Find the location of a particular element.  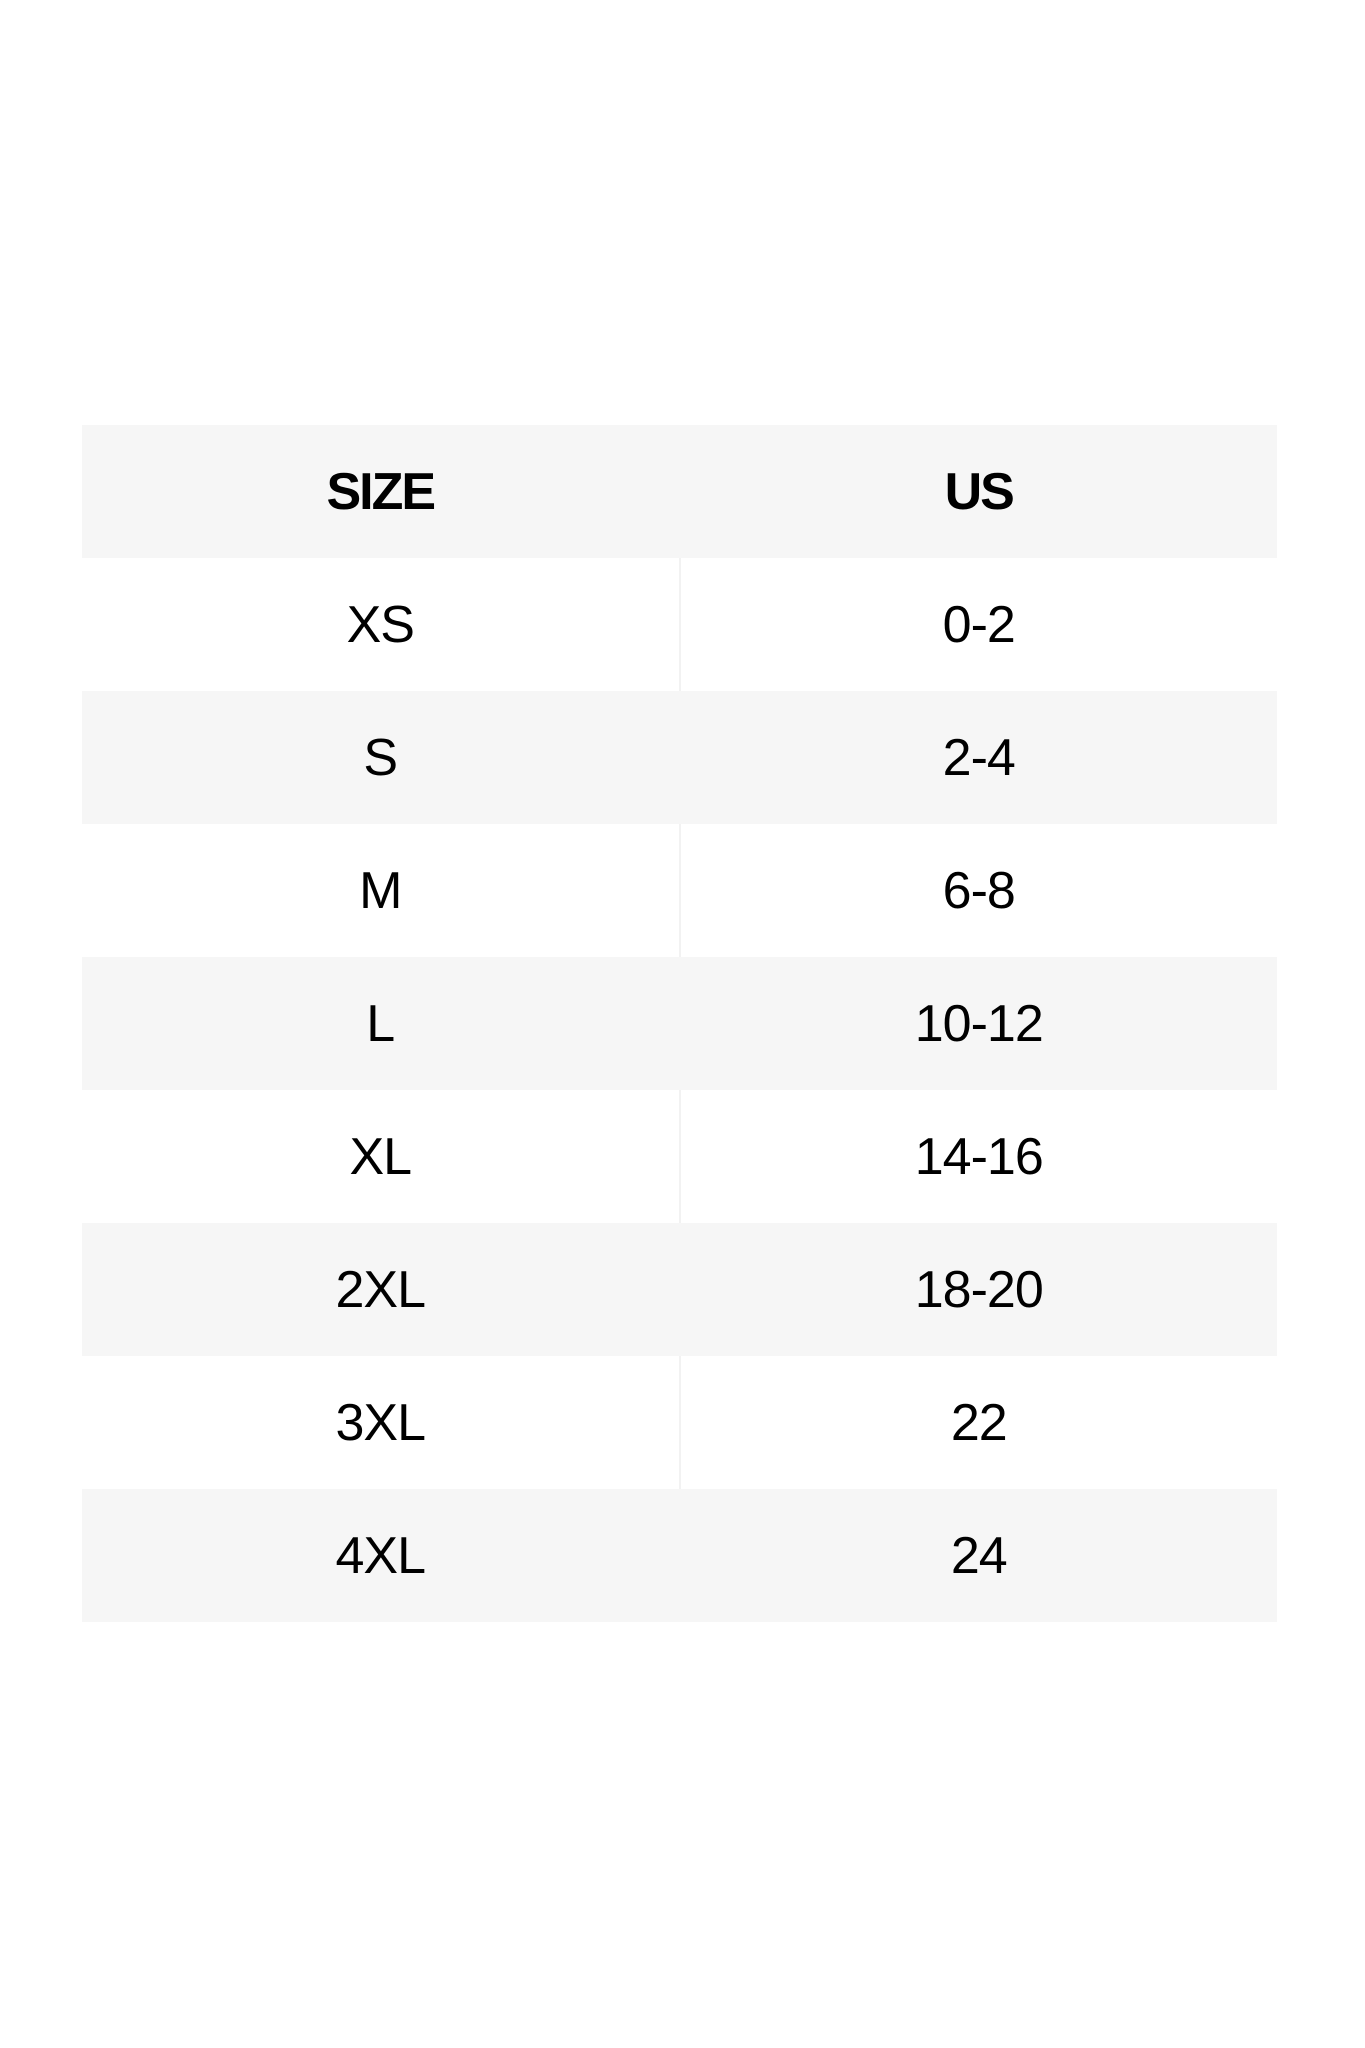

us-size-cell: 10-12 is located at coordinates (979, 1023).